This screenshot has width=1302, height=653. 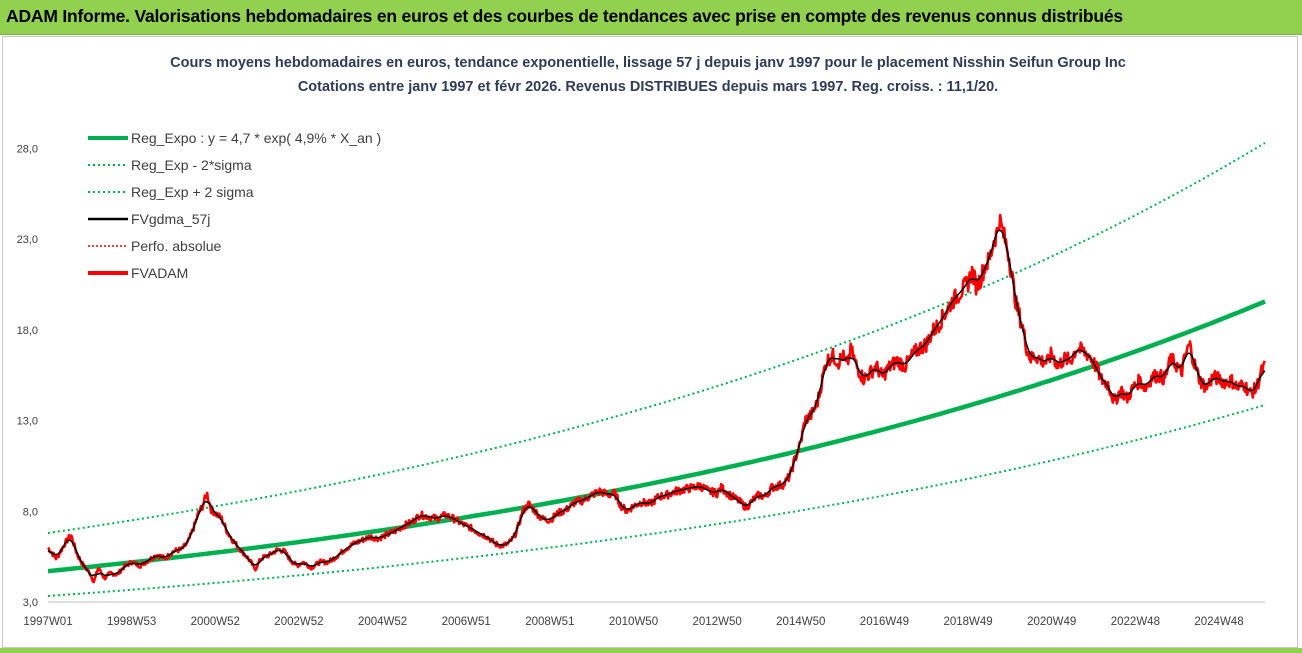 What do you see at coordinates (256, 138) in the screenshot?
I see `legend-entry: Reg_Expo : y = 4,7 * exp( 4,9% * X_an )` at bounding box center [256, 138].